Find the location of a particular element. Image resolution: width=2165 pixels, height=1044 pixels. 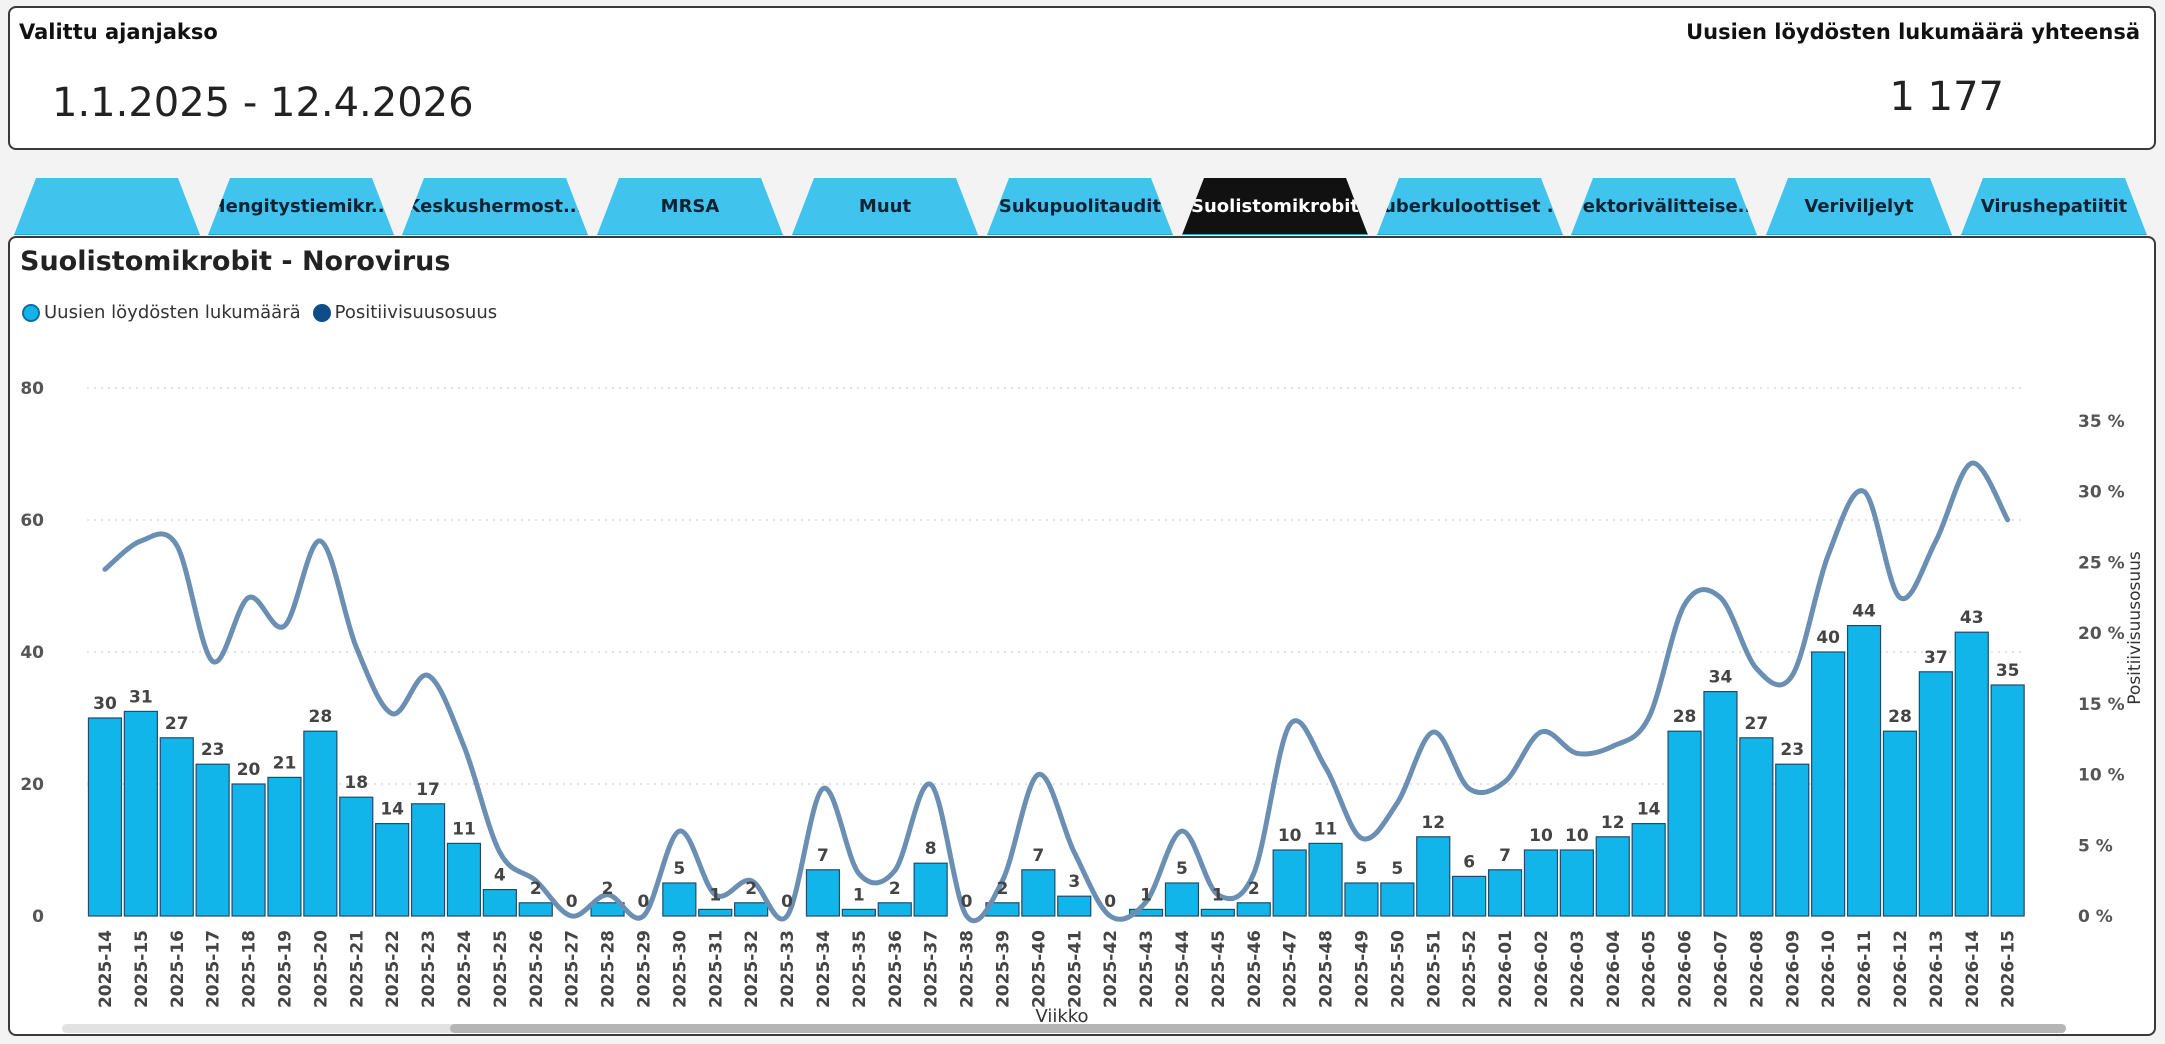

y-tick-label: 60 is located at coordinates (32, 521).